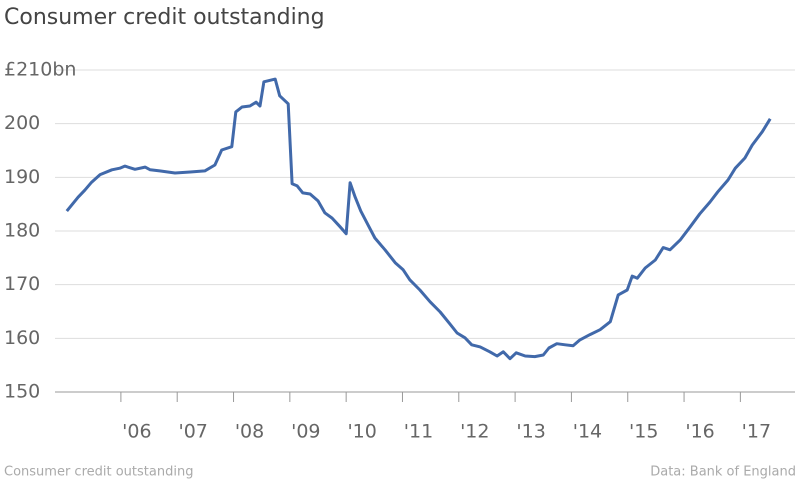 Image resolution: width=800 pixels, height=483 pixels. What do you see at coordinates (22, 231) in the screenshot?
I see `y-tick-label: 180` at bounding box center [22, 231].